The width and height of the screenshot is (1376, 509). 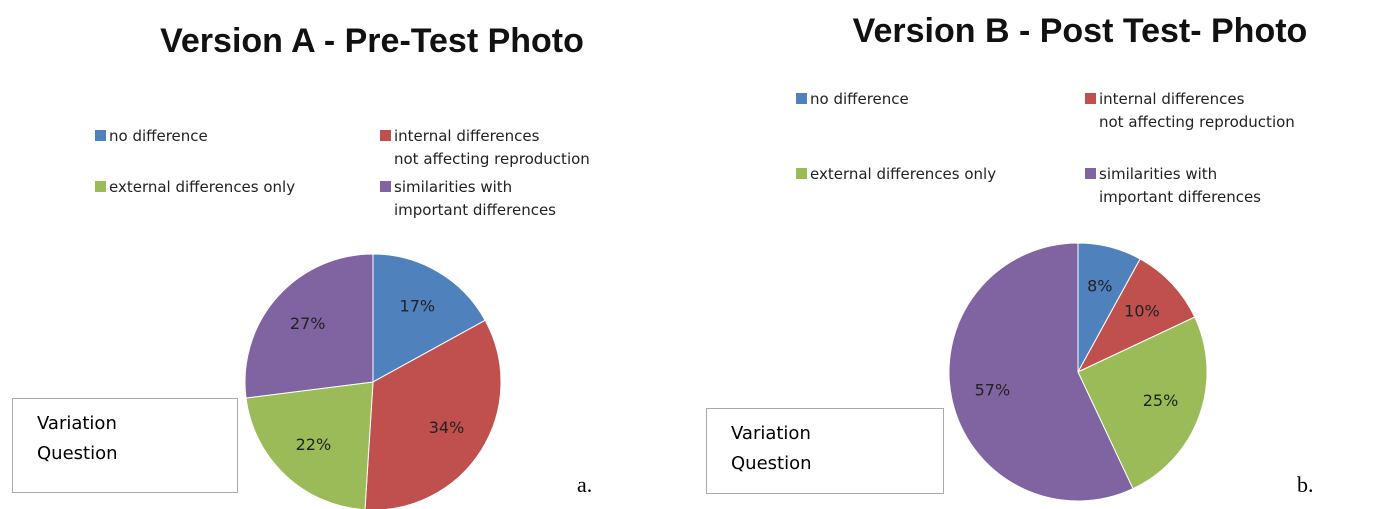 What do you see at coordinates (314, 444) in the screenshot?
I see `value-label: 22%` at bounding box center [314, 444].